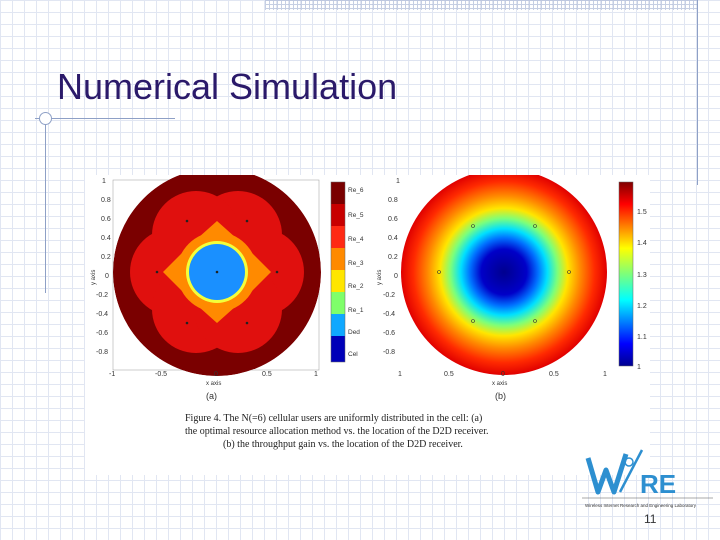  Describe the element at coordinates (103, 267) in the screenshot. I see `panel-a-yticks: 1 0.8 0.6 0.4 0.2 0 -0.2 -0.4 -0.6 -0.8` at that location.